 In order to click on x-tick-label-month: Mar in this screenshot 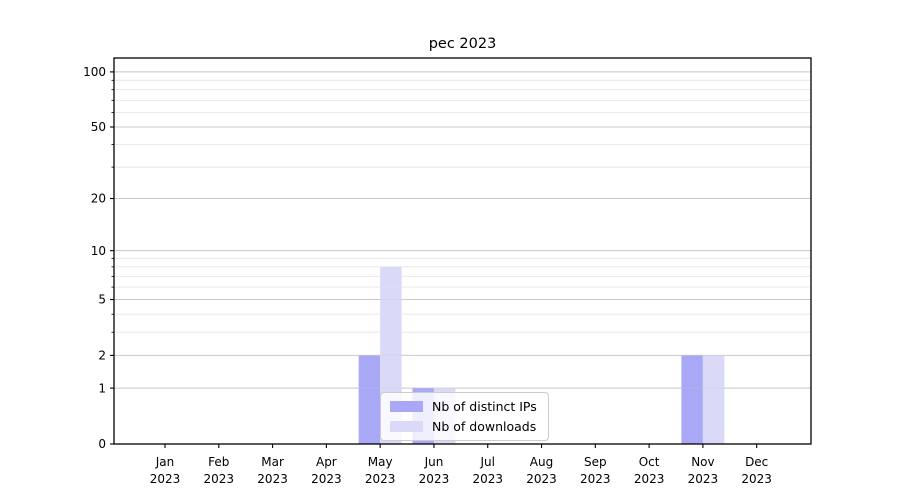, I will do `click(272, 462)`.